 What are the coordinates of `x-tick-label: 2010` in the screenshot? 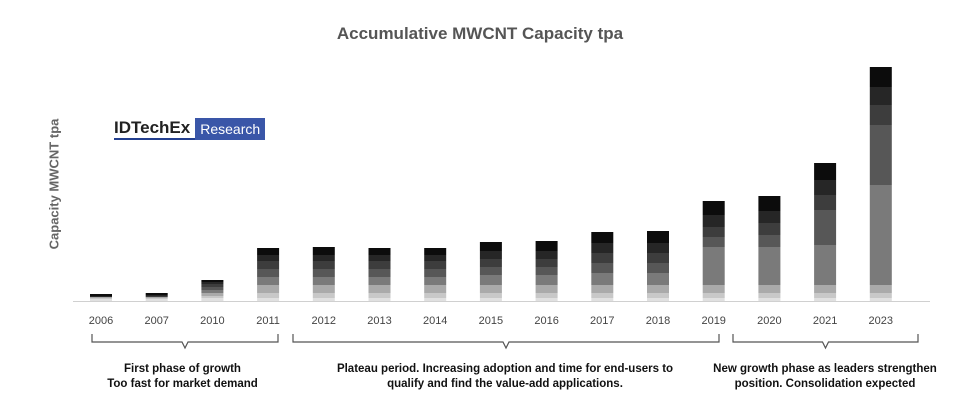 It's located at (212, 321).